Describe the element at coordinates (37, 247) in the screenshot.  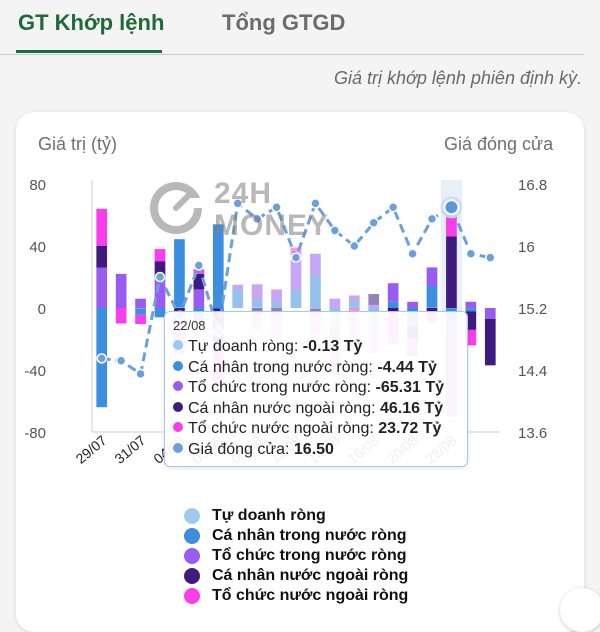
I see `y-left-tick-label: 40` at that location.